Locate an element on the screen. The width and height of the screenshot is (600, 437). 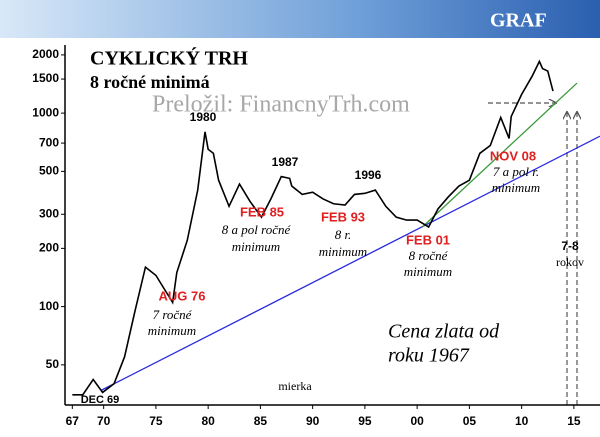
annotation: DEC 69 is located at coordinates (100, 400).